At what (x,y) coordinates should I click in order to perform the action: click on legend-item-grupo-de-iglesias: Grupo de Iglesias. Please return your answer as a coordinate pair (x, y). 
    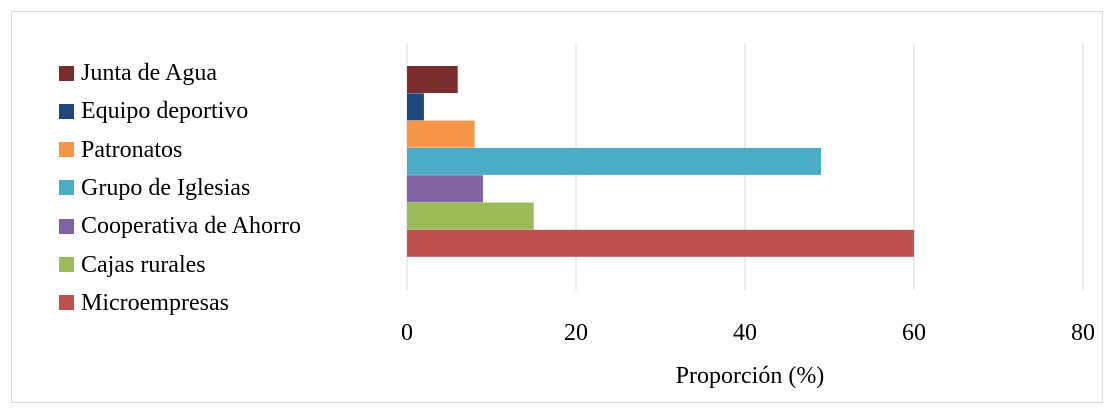
    Looking at the image, I should click on (154, 188).